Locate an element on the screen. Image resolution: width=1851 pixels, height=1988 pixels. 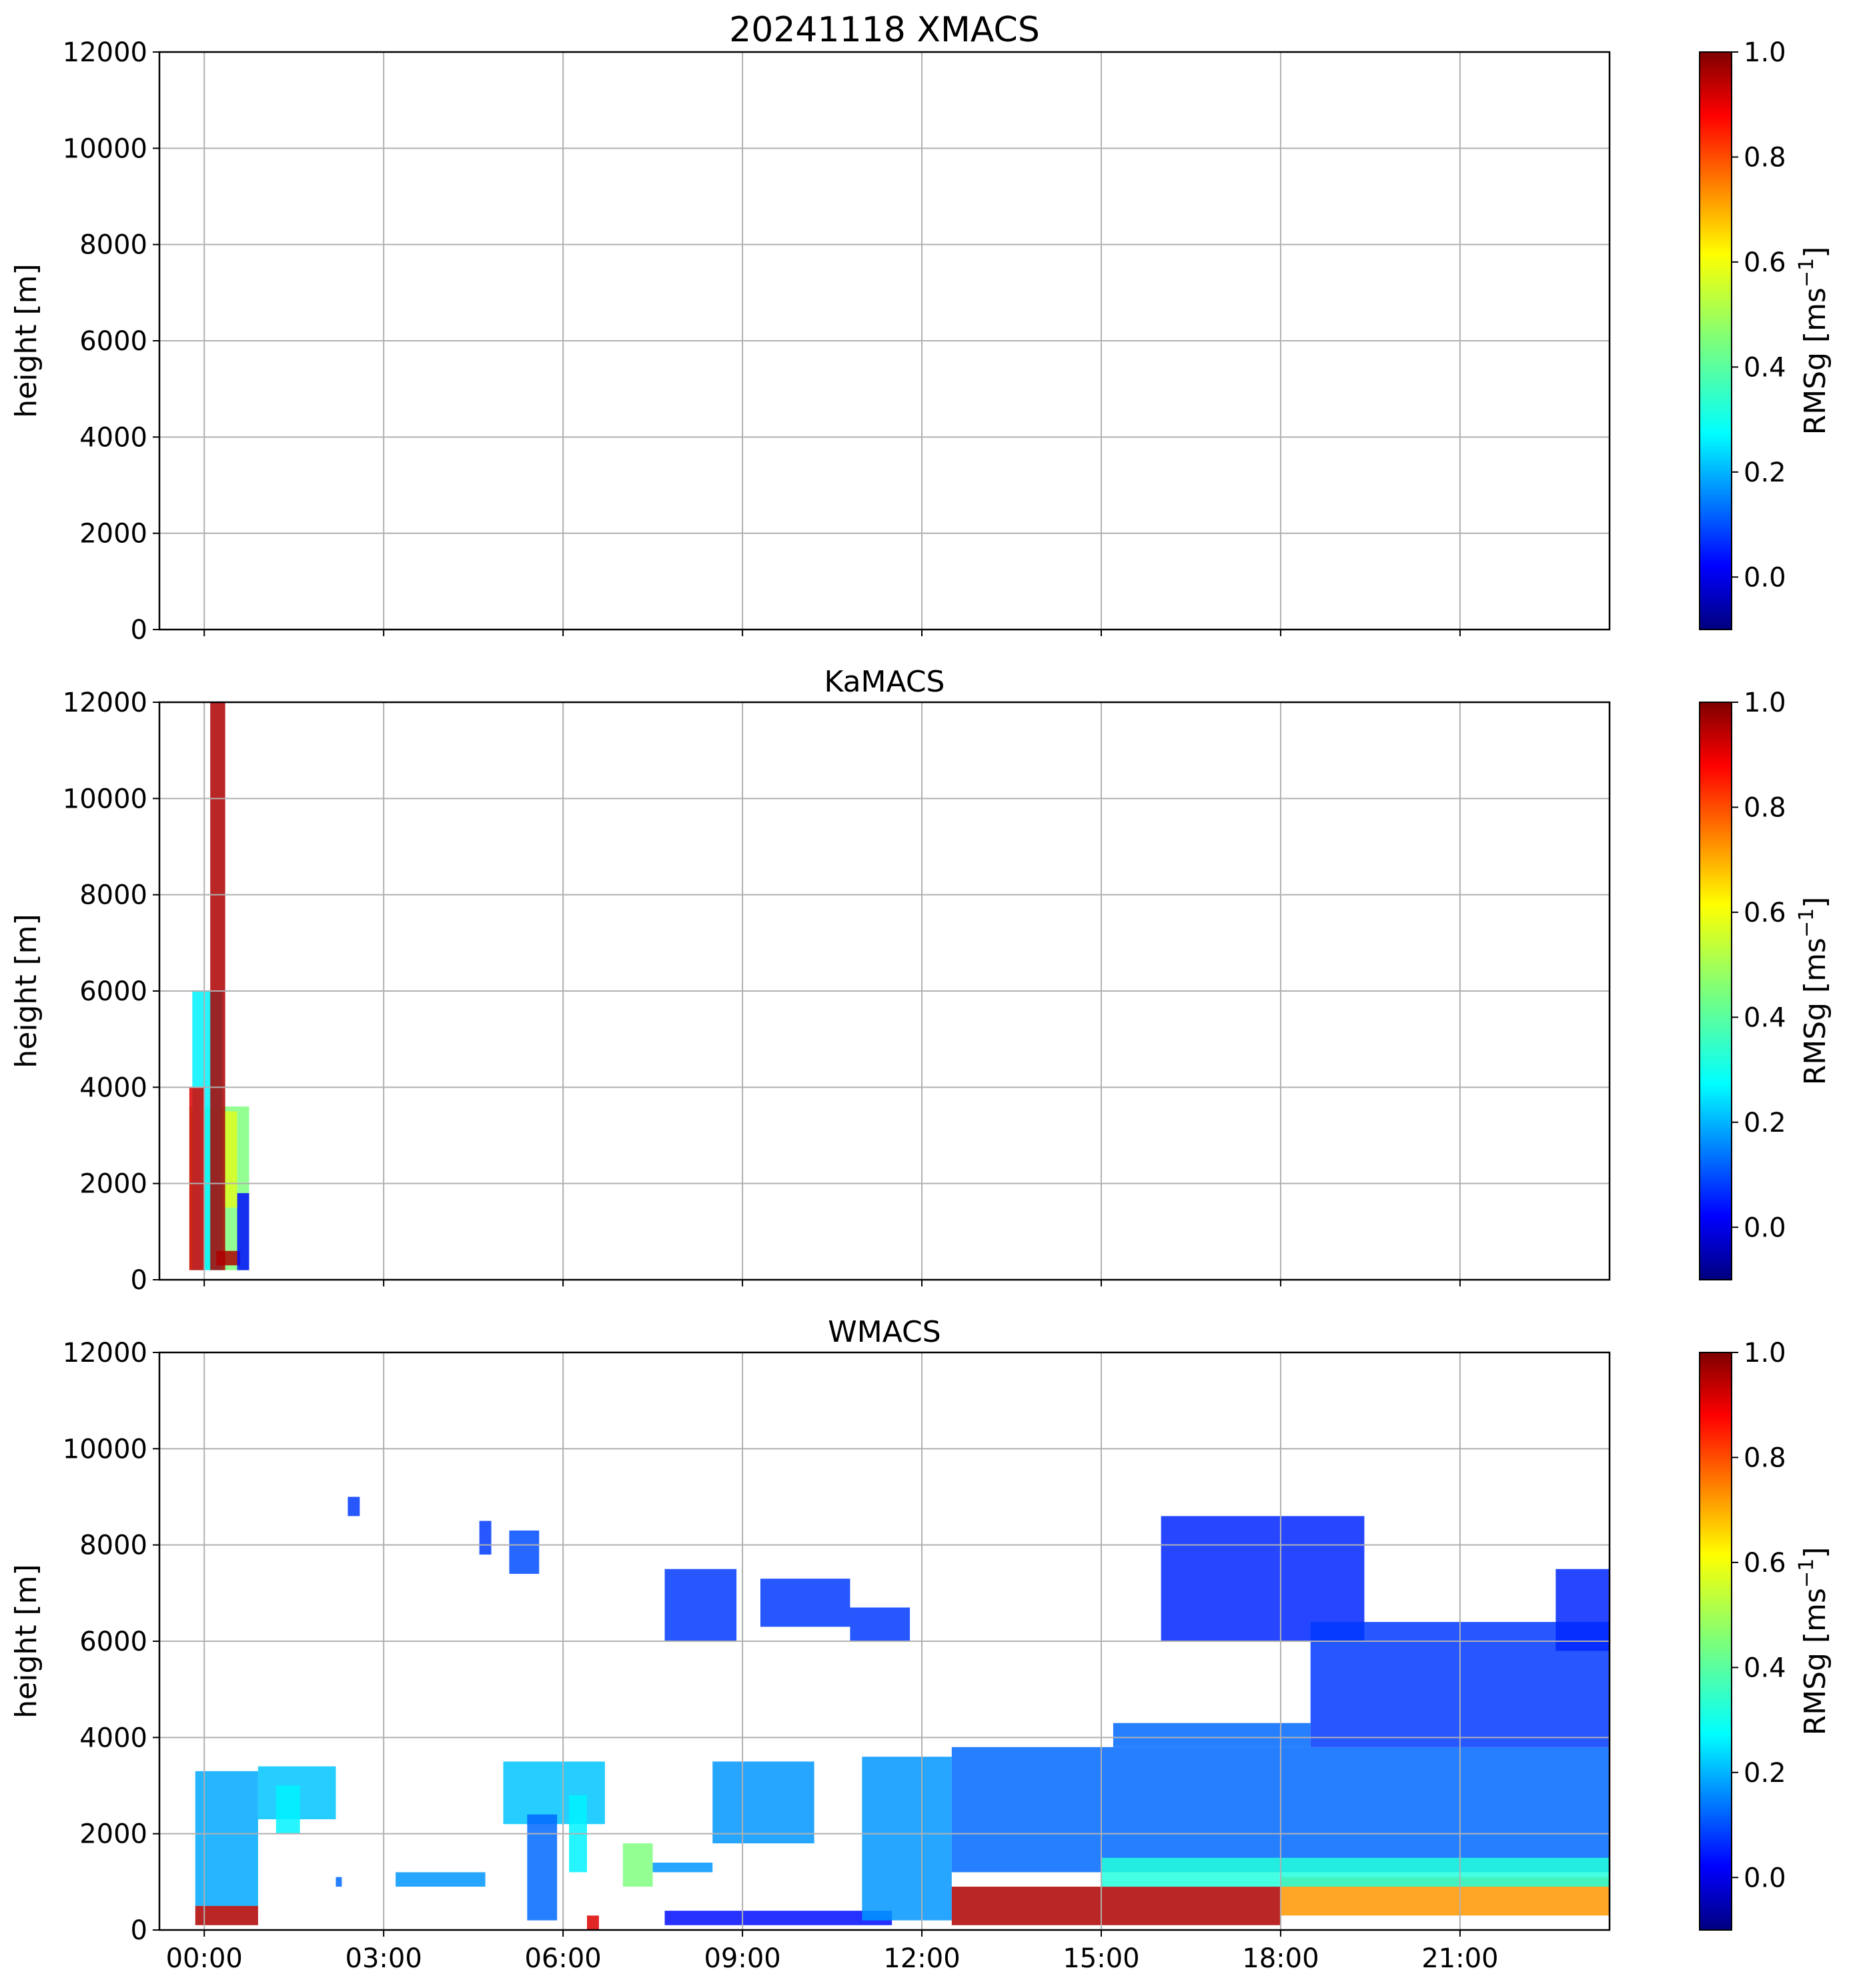
x-tick-label: 21:00 is located at coordinates (1459, 1959).